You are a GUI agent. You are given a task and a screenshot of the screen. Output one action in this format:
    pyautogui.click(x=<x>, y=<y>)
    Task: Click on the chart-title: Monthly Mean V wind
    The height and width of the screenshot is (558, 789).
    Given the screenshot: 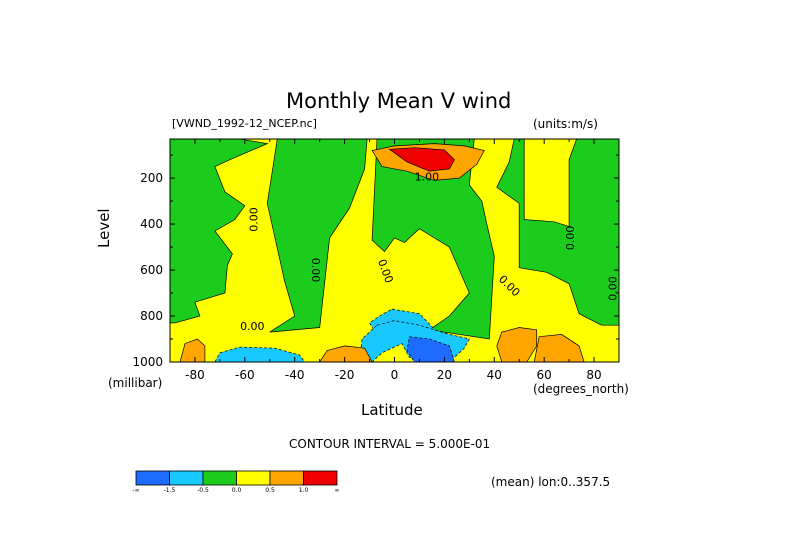 What is the action you would take?
    pyautogui.click(x=399, y=101)
    